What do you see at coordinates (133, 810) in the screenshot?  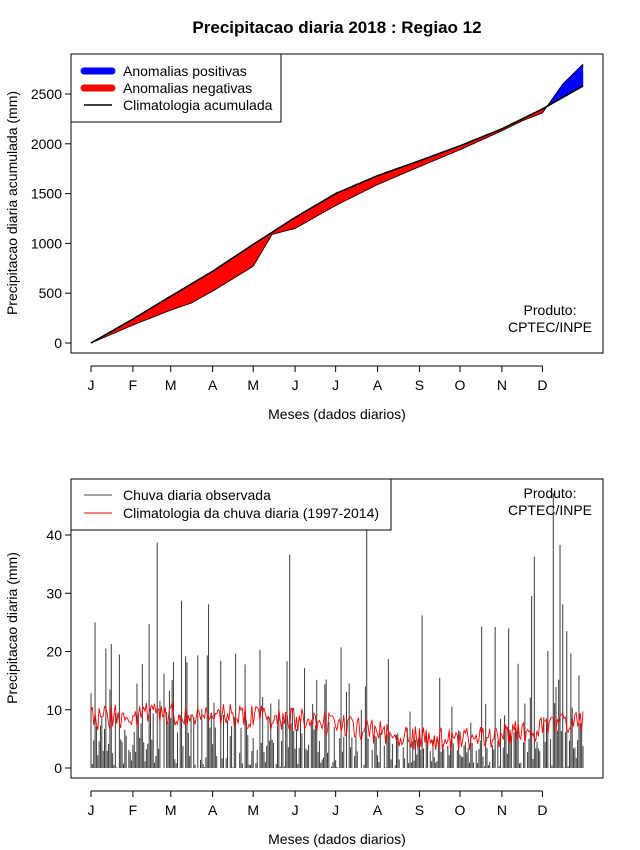 I see `x-tick-label: F` at bounding box center [133, 810].